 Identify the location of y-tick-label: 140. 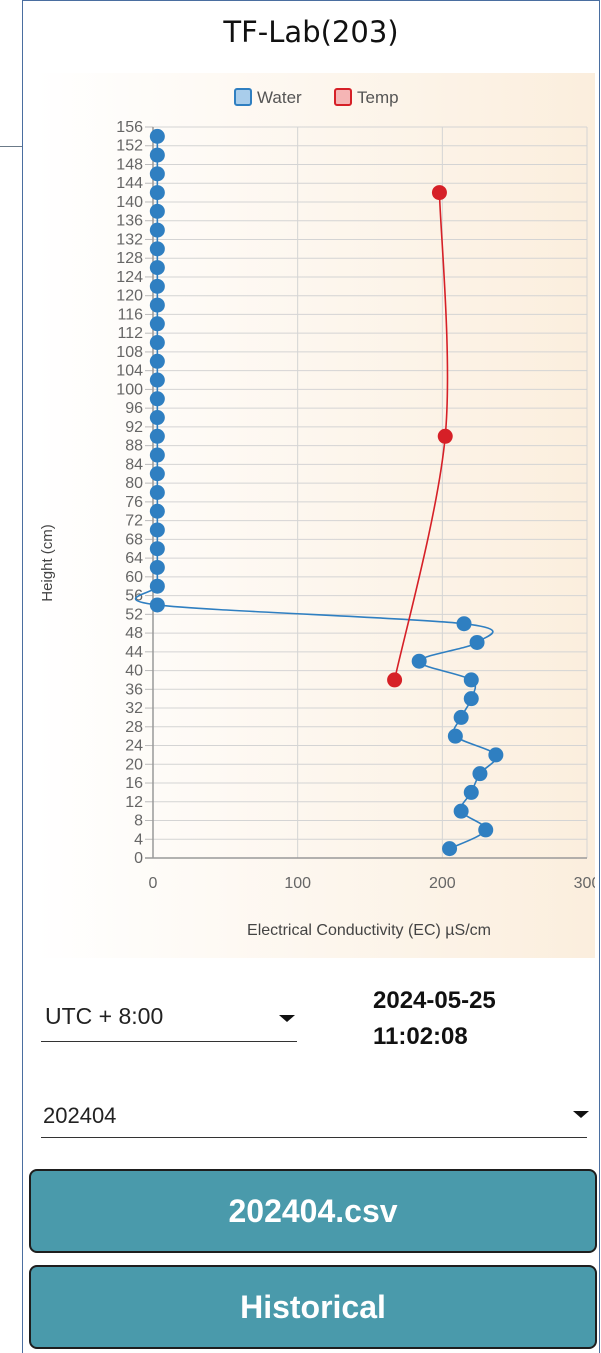
(129, 202).